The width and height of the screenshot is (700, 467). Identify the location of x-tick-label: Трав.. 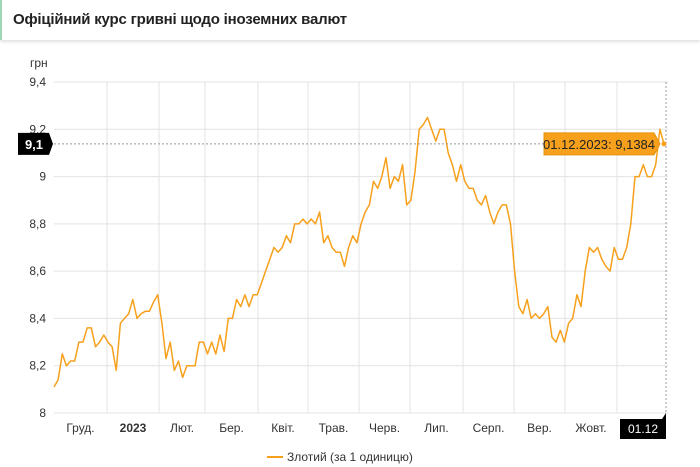
(334, 428).